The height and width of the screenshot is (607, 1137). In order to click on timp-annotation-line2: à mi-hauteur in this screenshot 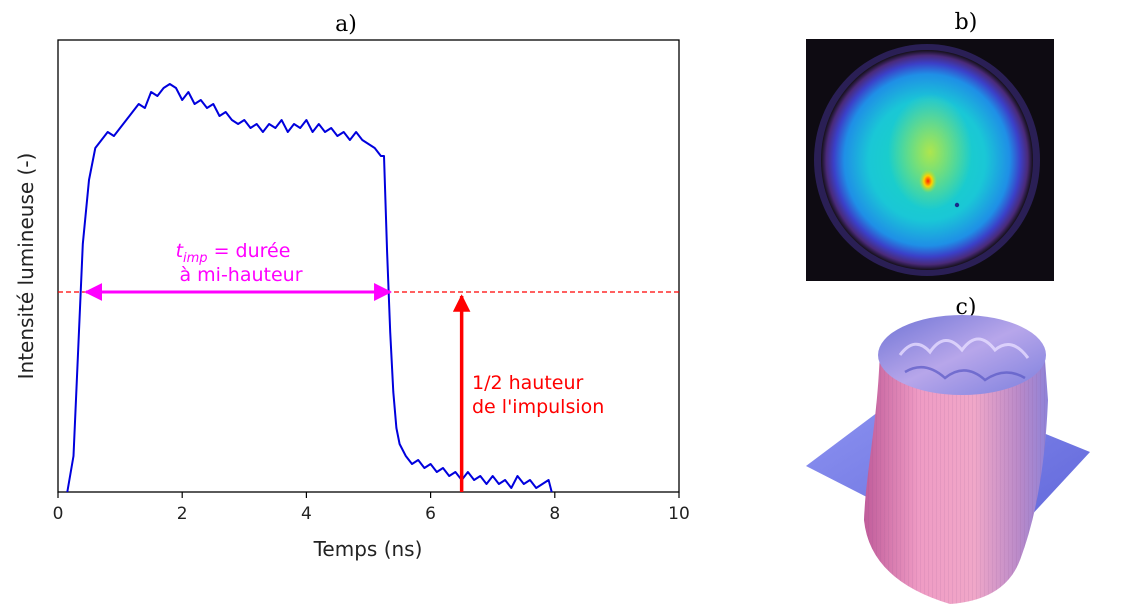, I will do `click(240, 275)`.